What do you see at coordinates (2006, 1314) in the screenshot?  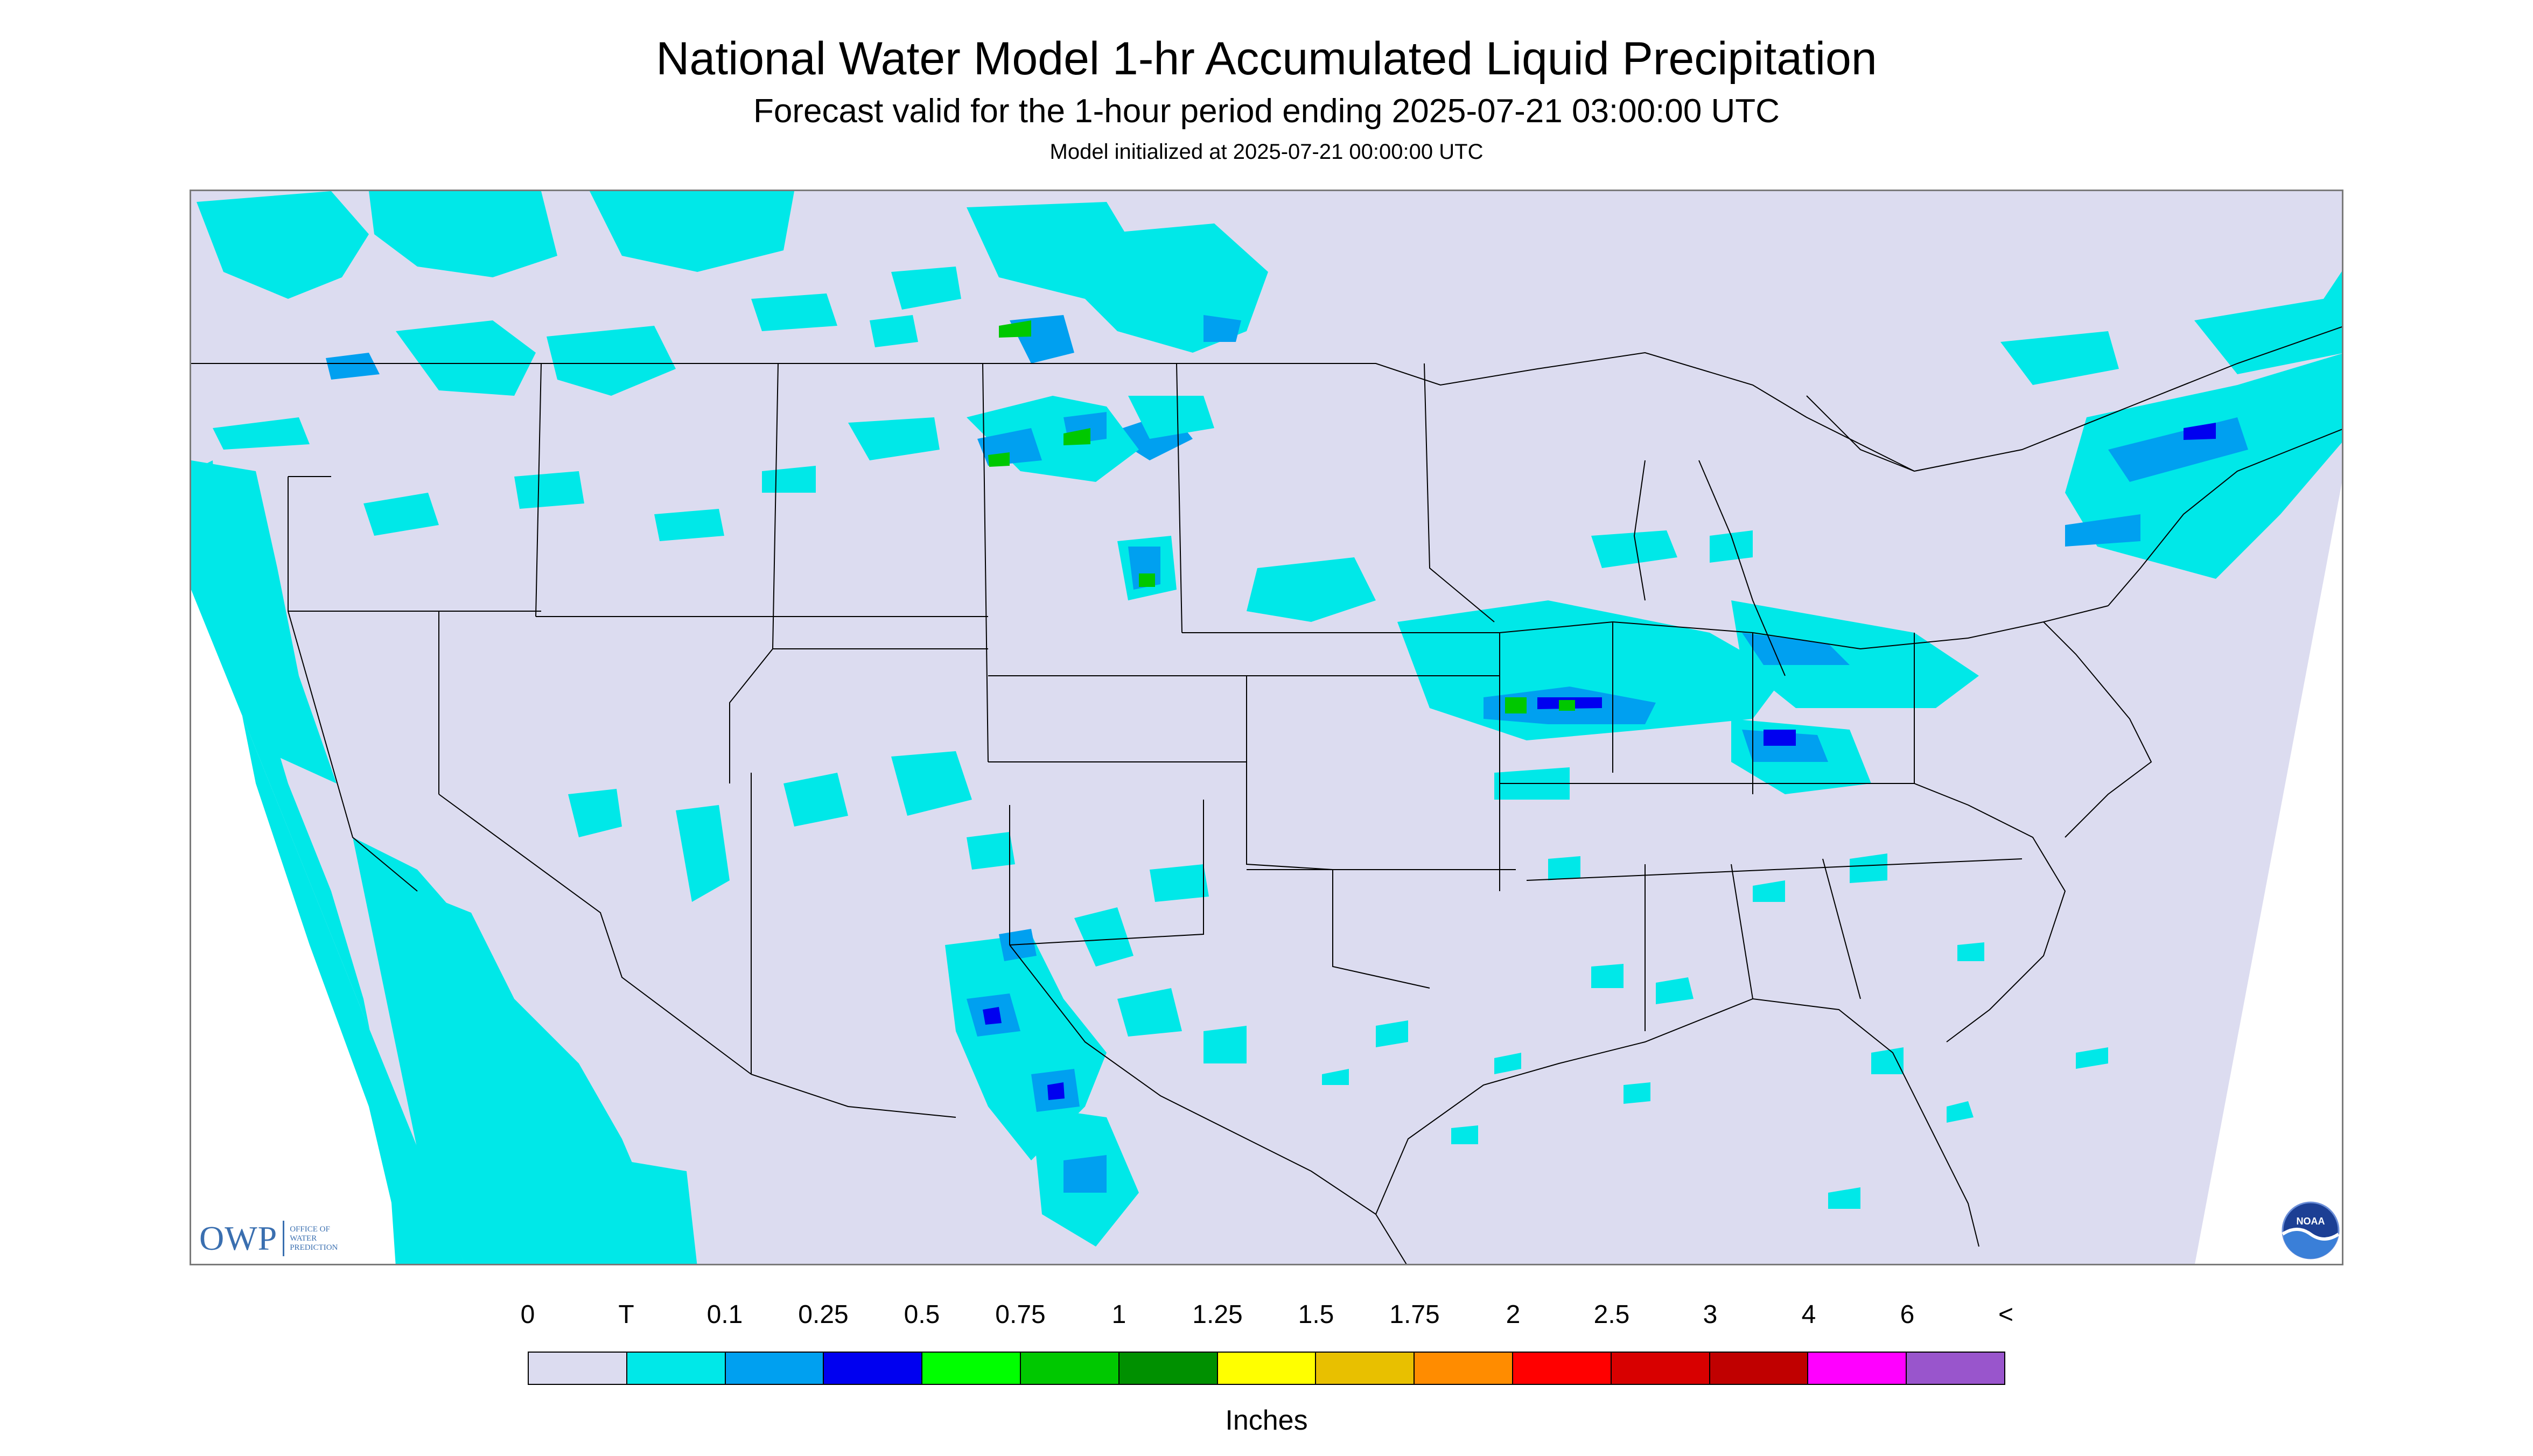 I see `legend-label: <` at bounding box center [2006, 1314].